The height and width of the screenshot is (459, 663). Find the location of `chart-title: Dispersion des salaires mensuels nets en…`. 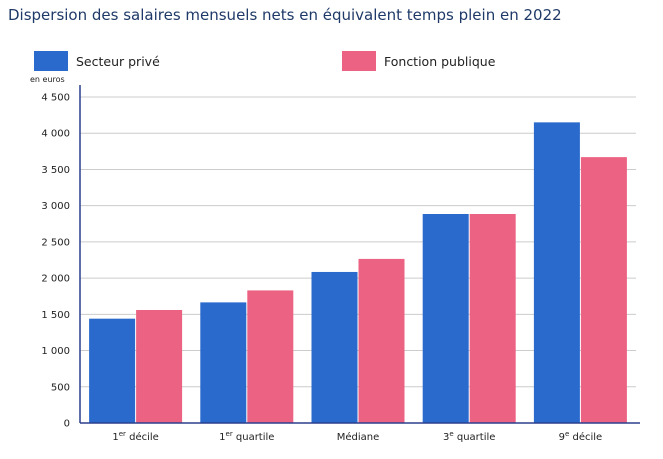

chart-title: Dispersion des salaires mensuels nets en… is located at coordinates (285, 15).